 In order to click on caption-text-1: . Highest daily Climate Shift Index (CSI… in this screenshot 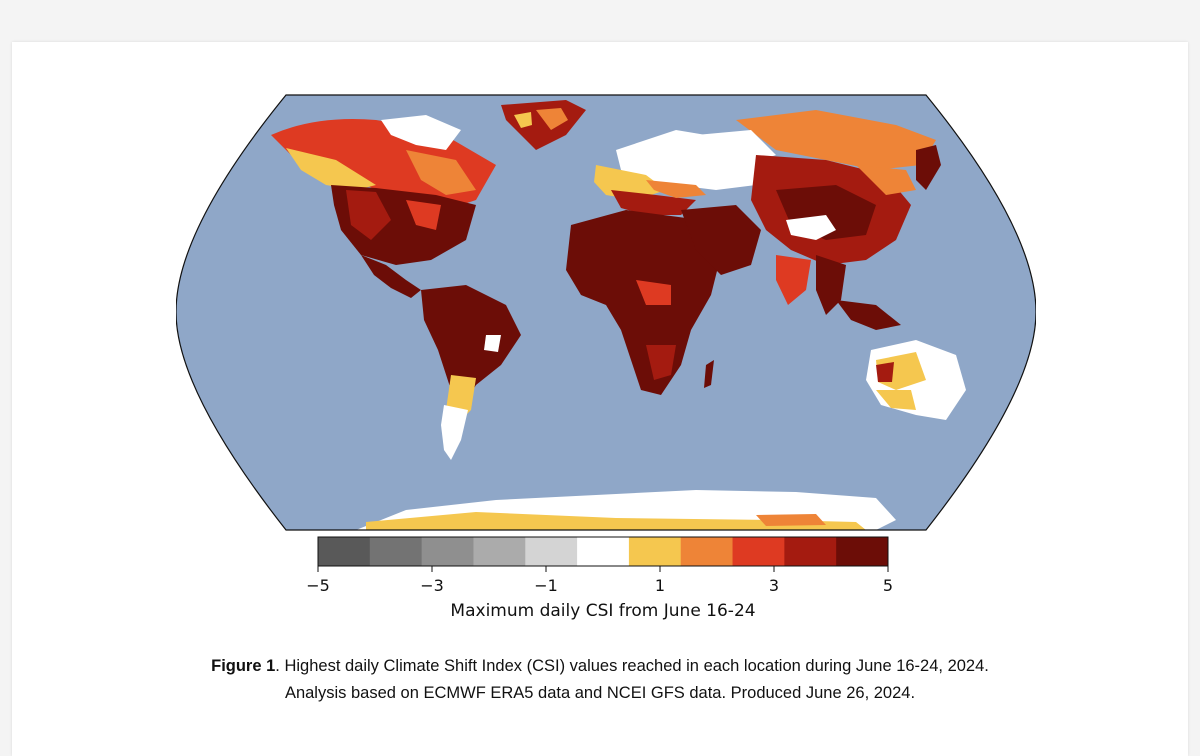, I will do `click(632, 666)`.